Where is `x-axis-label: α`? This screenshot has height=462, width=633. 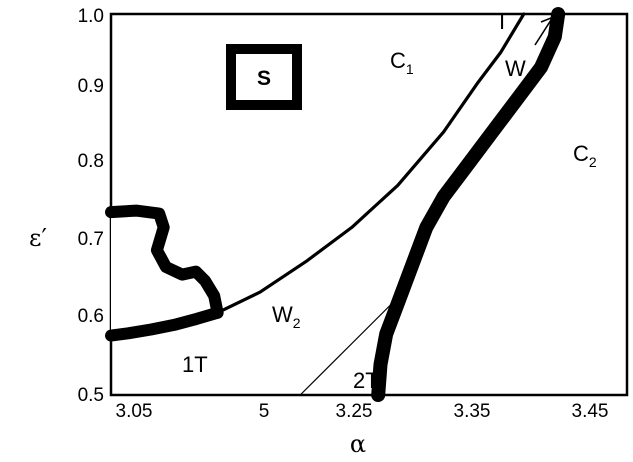 x-axis-label: α is located at coordinates (358, 444).